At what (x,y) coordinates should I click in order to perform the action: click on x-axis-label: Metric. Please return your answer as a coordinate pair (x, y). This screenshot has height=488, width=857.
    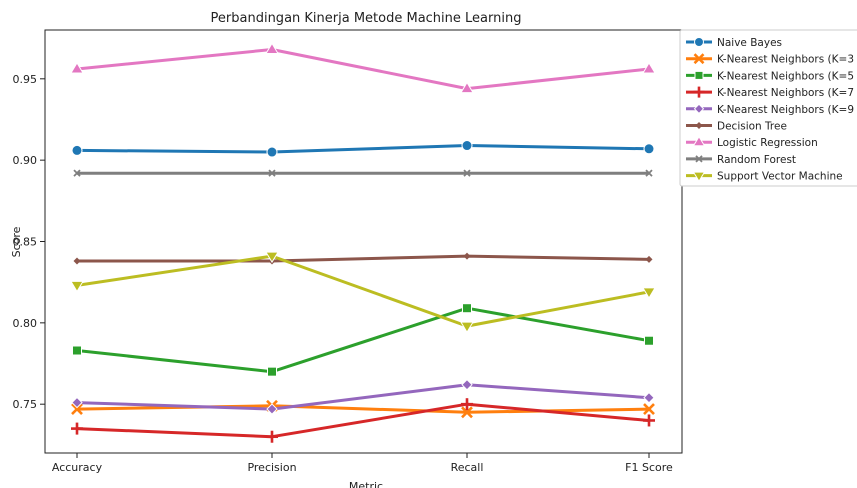
    Looking at the image, I should click on (366, 484).